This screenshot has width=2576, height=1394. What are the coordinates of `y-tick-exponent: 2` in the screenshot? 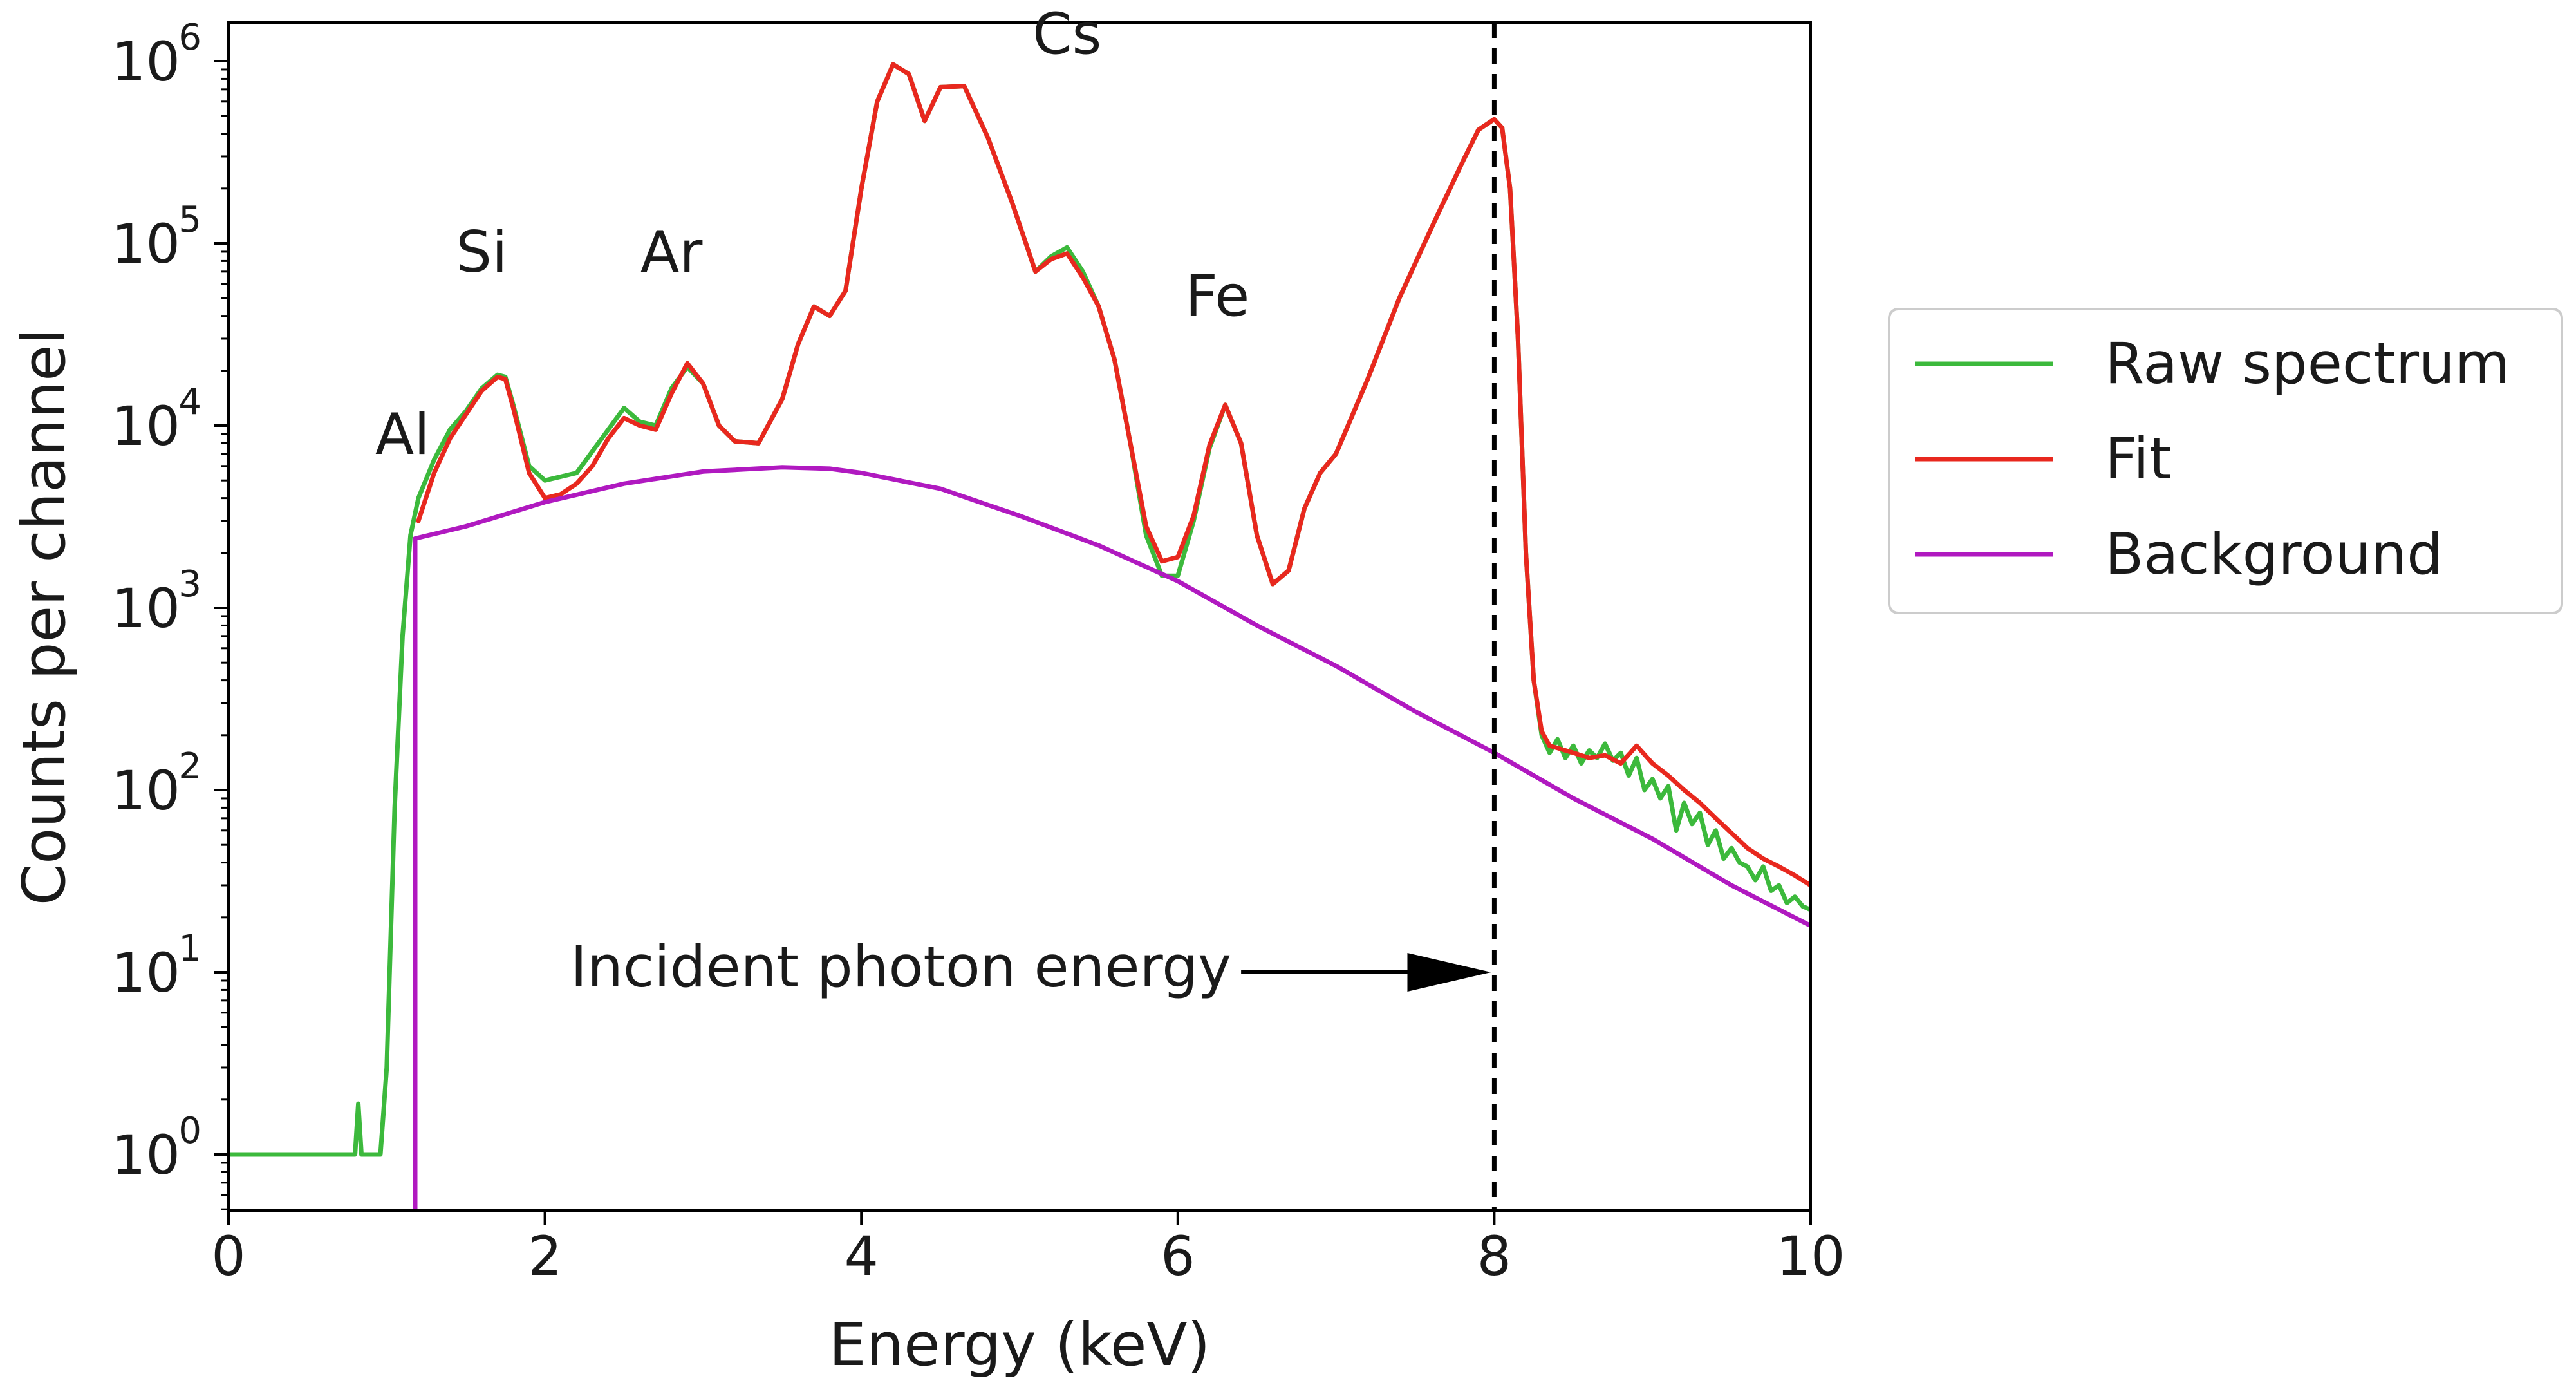 It's located at (189, 766).